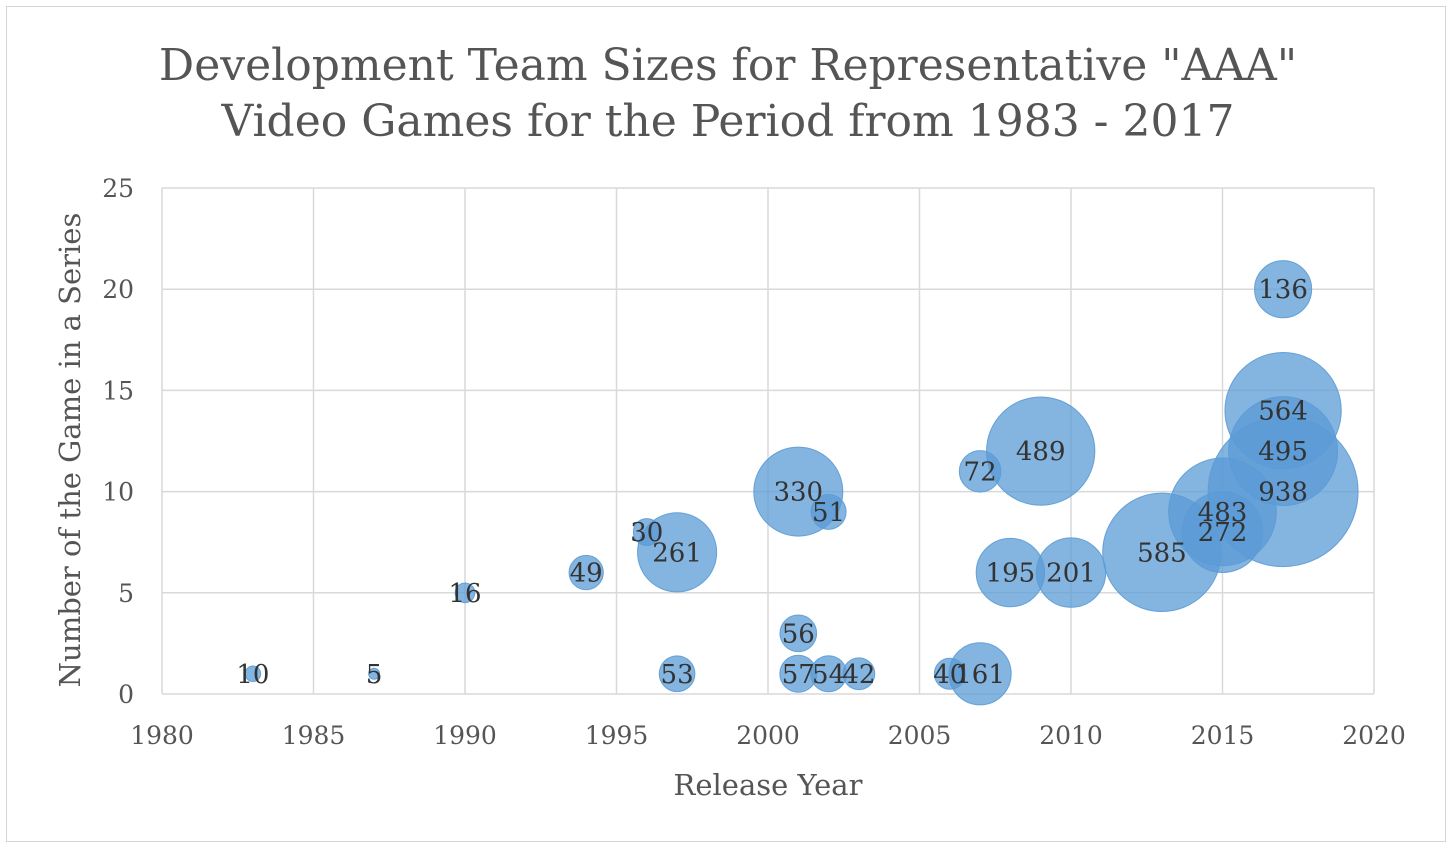  Describe the element at coordinates (646, 533) in the screenshot. I see `bubble-label-4: 30` at that location.